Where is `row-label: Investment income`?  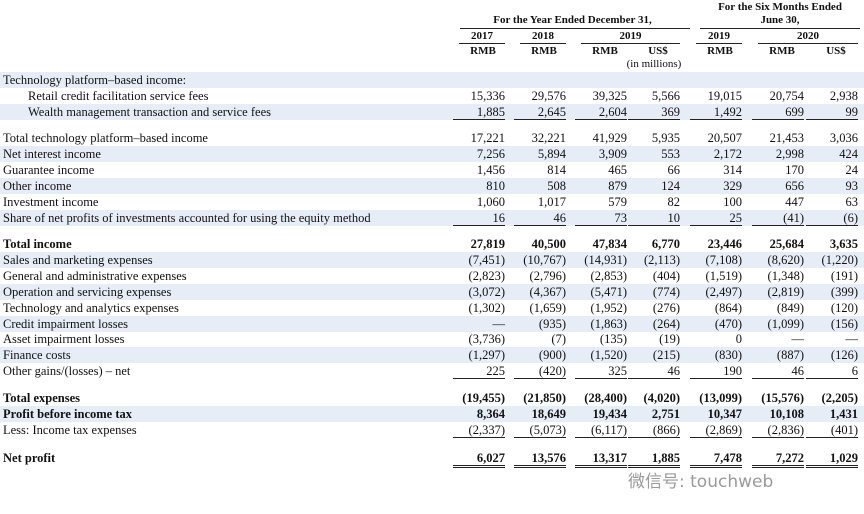
row-label: Investment income is located at coordinates (51, 201).